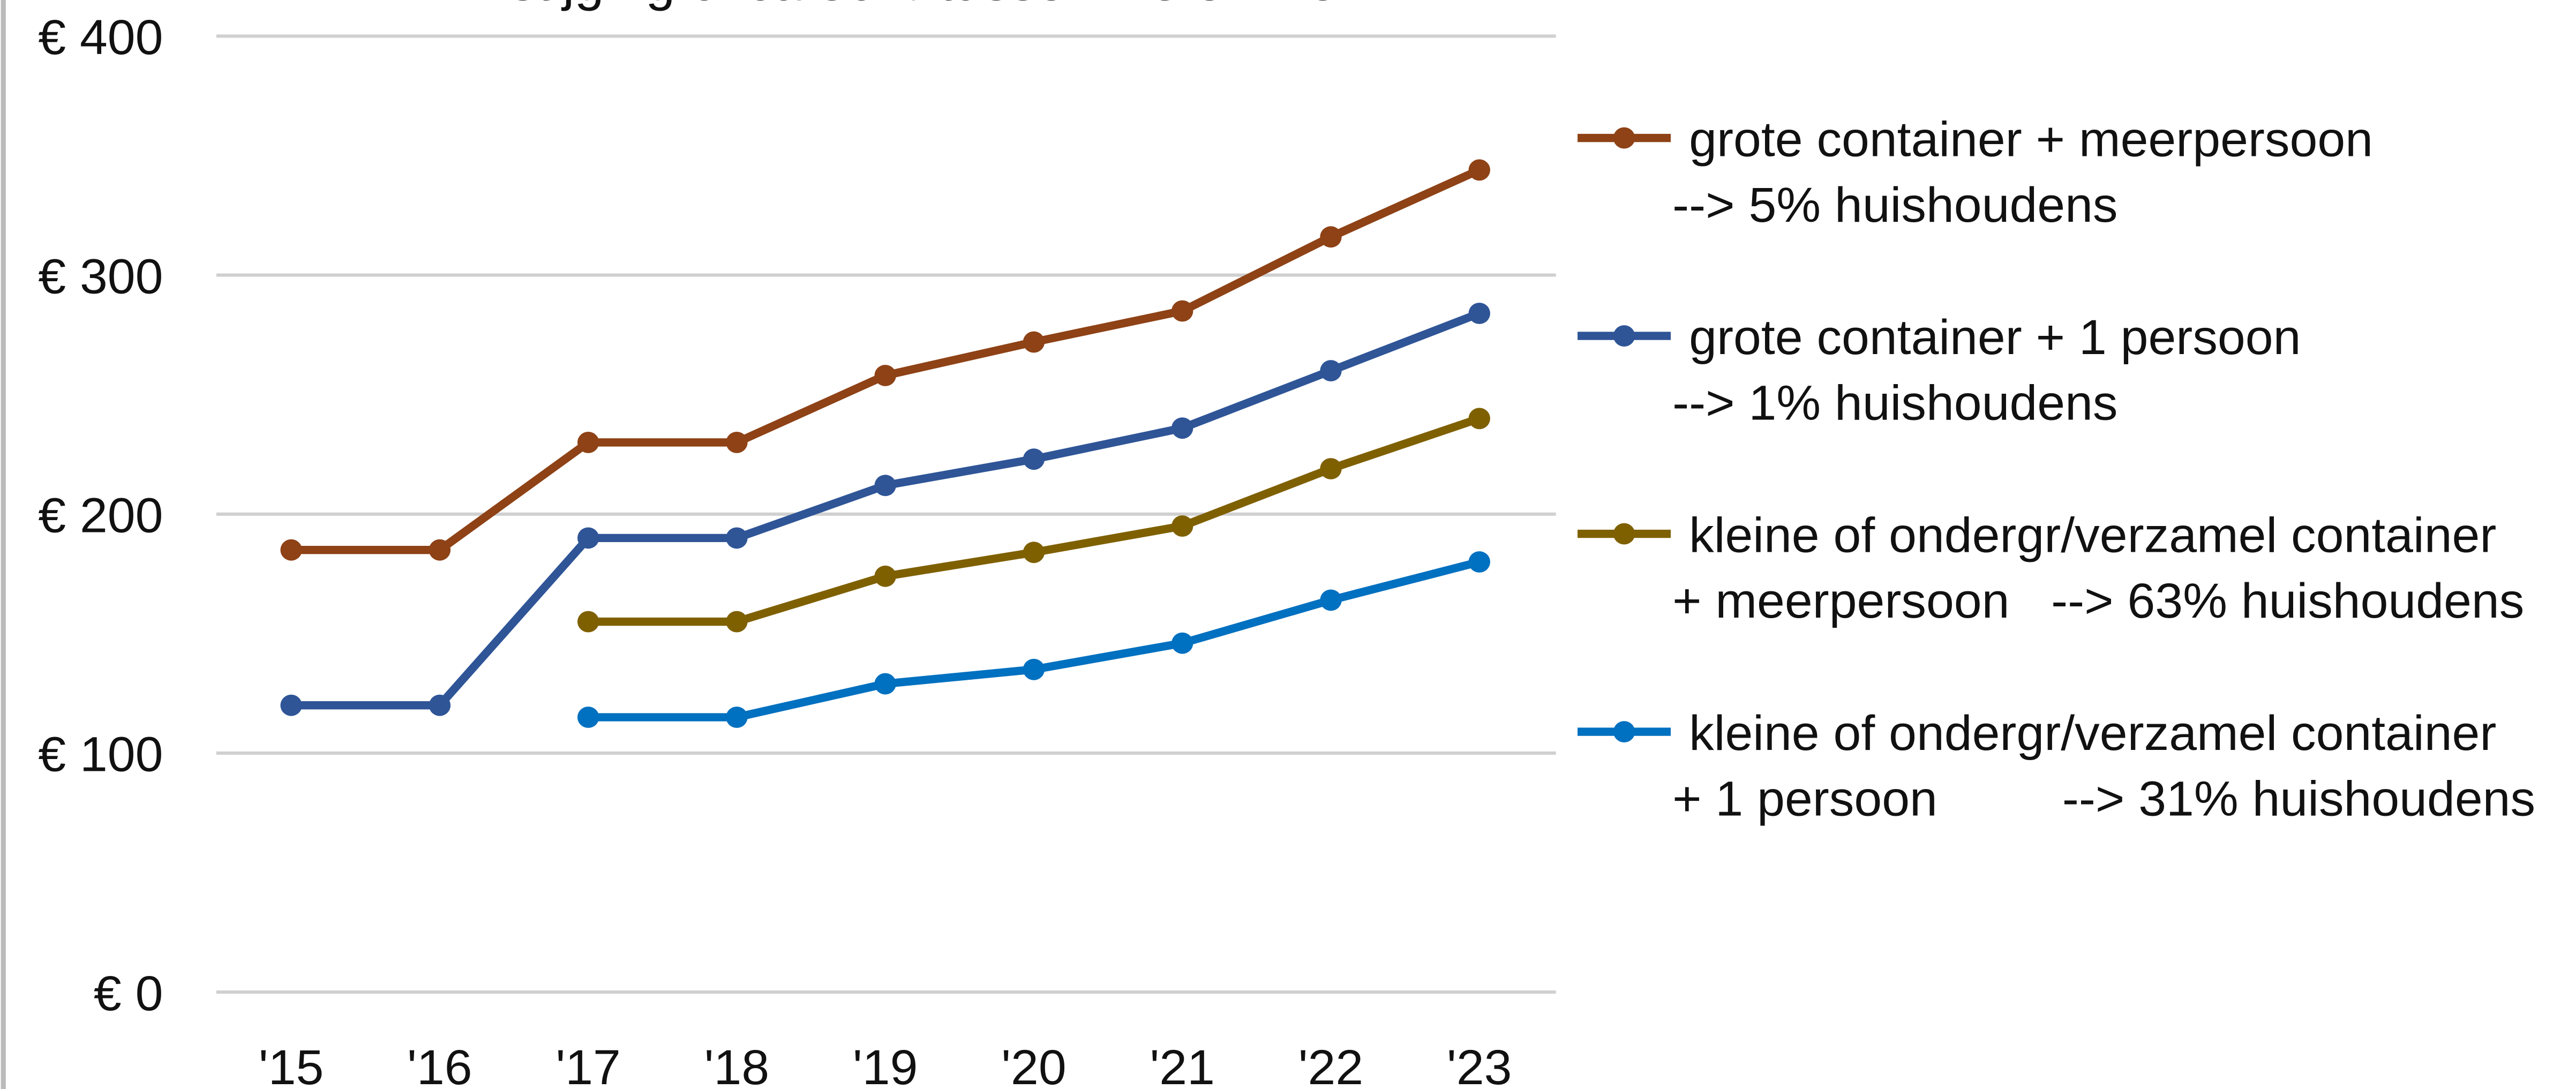 The image size is (2576, 1089). What do you see at coordinates (1330, 1064) in the screenshot?
I see `x-tick-label: '22` at bounding box center [1330, 1064].